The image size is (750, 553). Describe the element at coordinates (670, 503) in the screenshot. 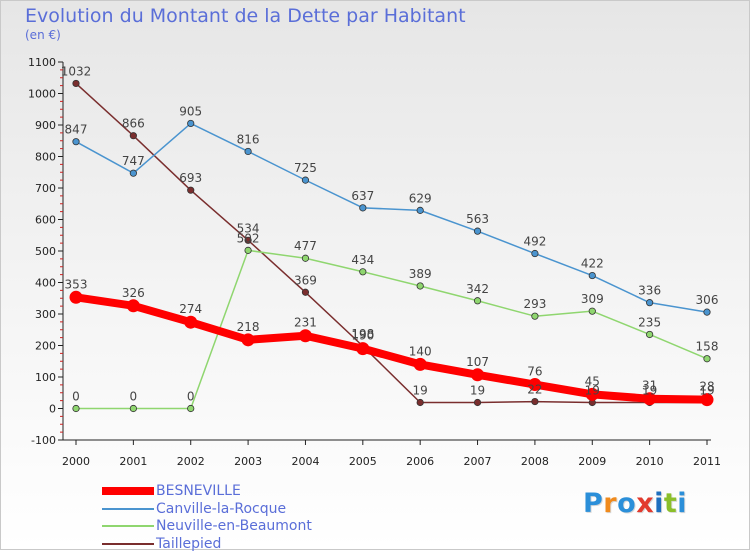

I see `logo-letter: t` at that location.